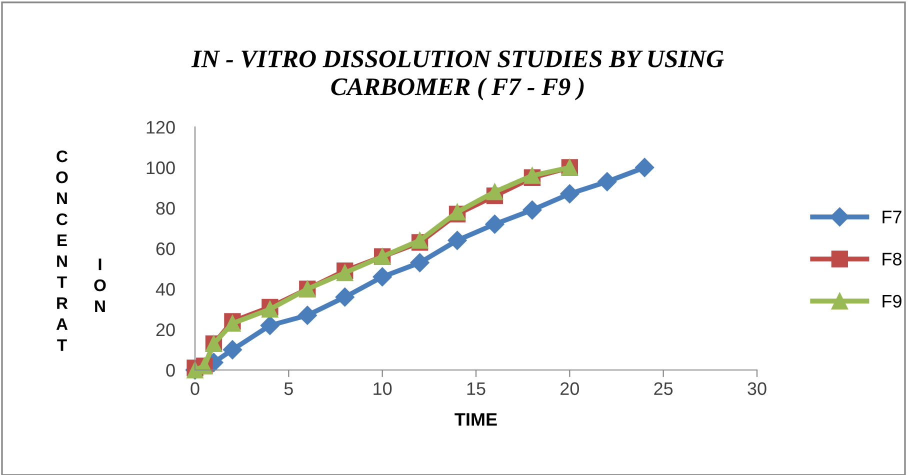 The height and width of the screenshot is (475, 909). What do you see at coordinates (160, 167) in the screenshot?
I see `y-tick-label: 100` at bounding box center [160, 167].